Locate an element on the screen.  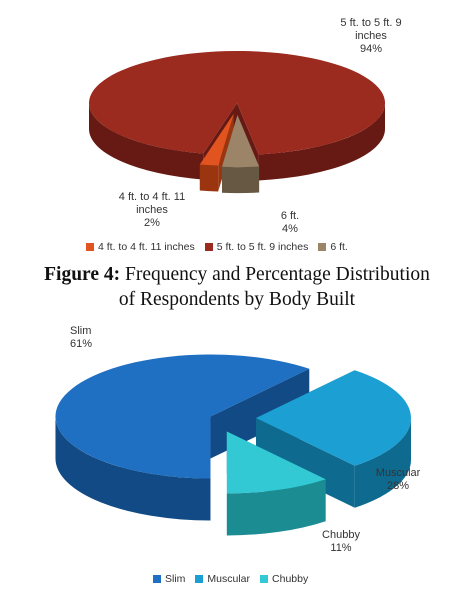
data-label-muscular: Muscular 28% is located at coordinates (398, 479).